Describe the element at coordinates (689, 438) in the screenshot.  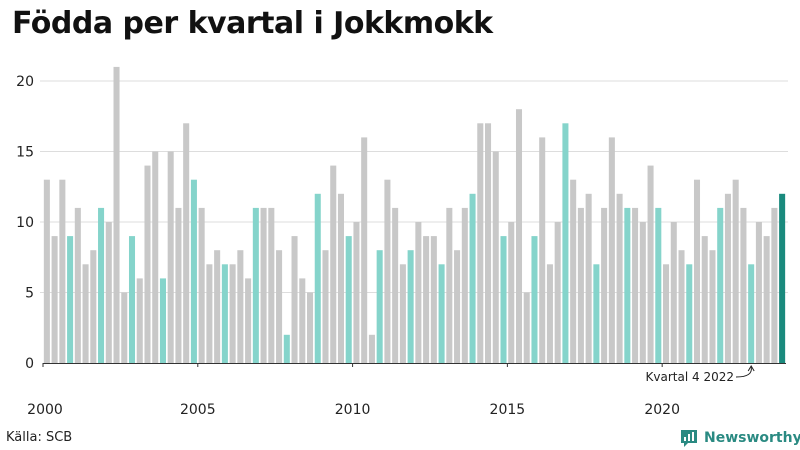
I see `newsworthy-logo-icon` at that location.